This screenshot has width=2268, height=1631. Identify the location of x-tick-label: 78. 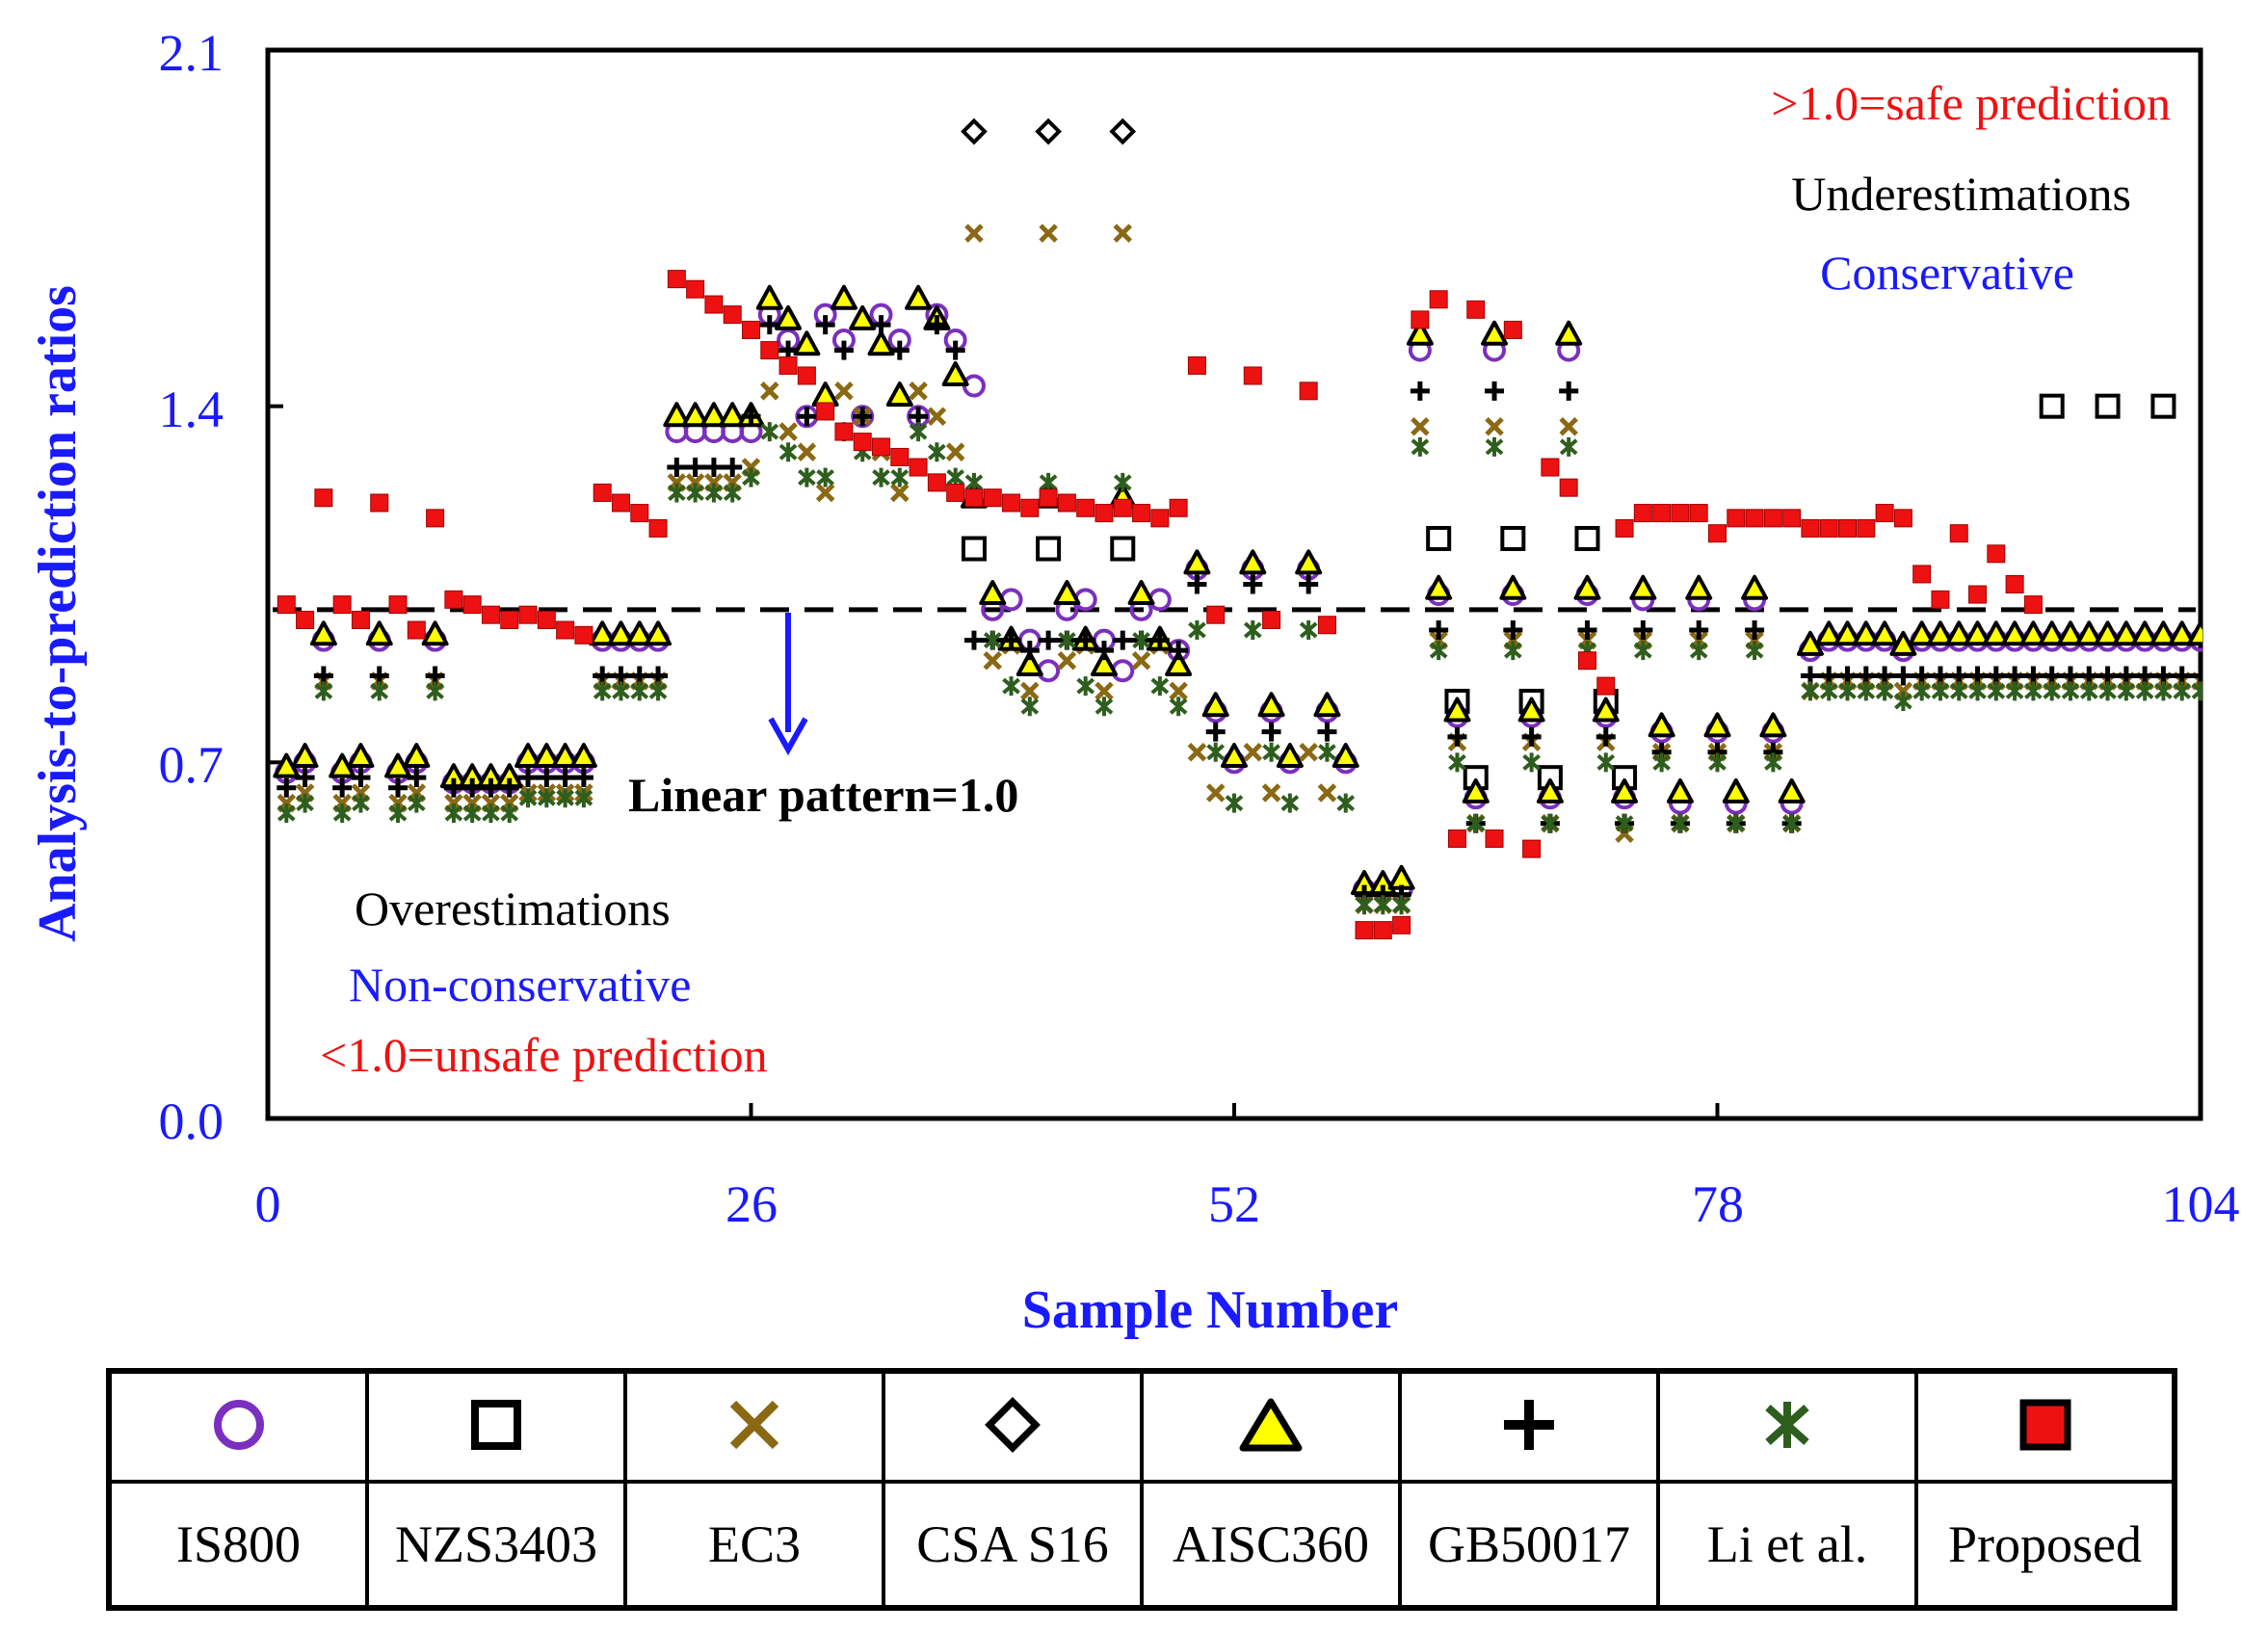
(1718, 1204).